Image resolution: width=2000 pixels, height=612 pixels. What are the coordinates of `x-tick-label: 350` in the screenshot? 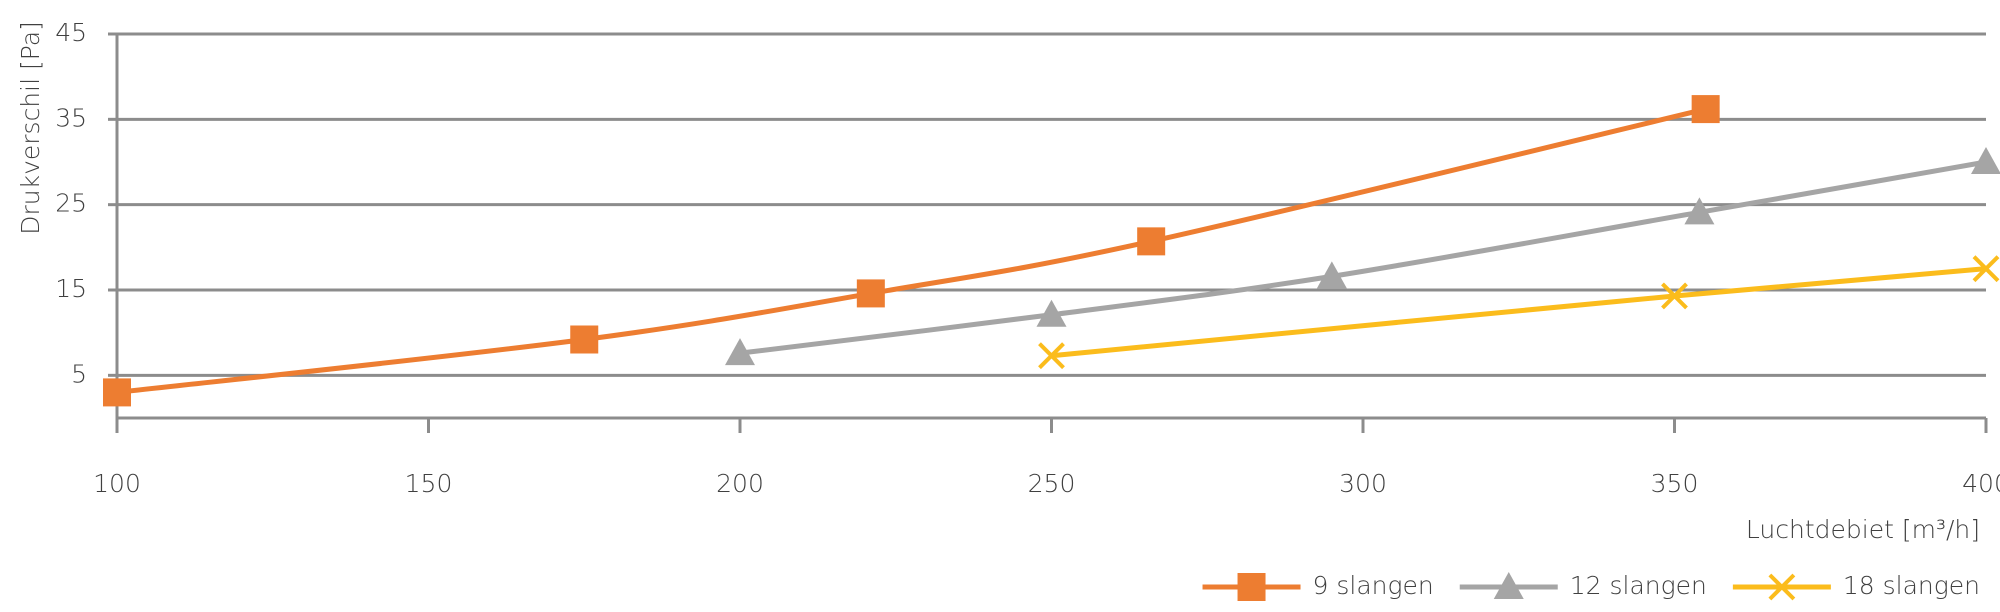 It's located at (1675, 483).